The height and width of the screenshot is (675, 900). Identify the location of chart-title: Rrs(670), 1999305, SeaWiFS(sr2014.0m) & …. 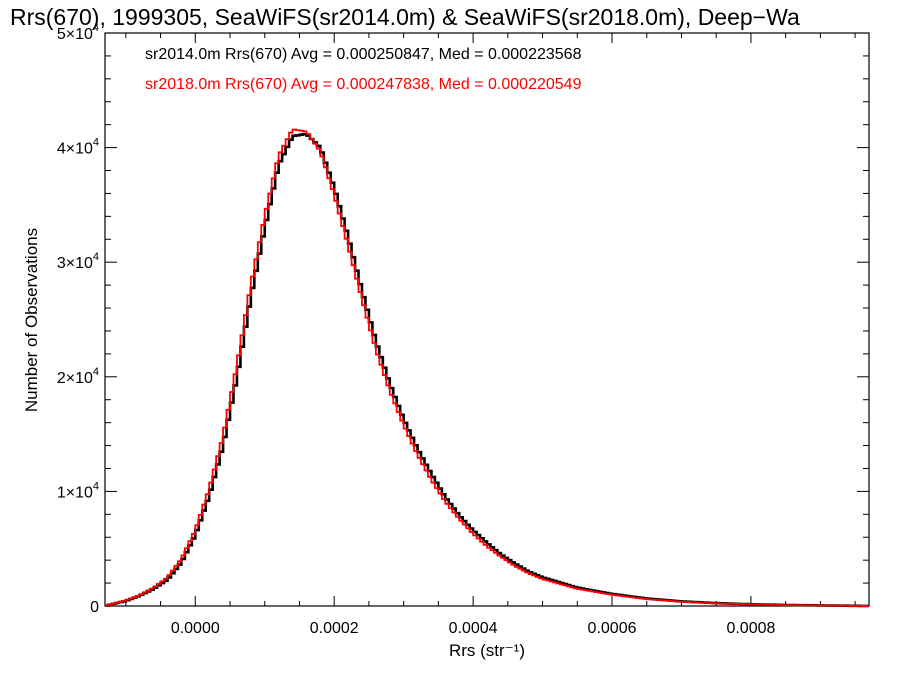
(405, 17).